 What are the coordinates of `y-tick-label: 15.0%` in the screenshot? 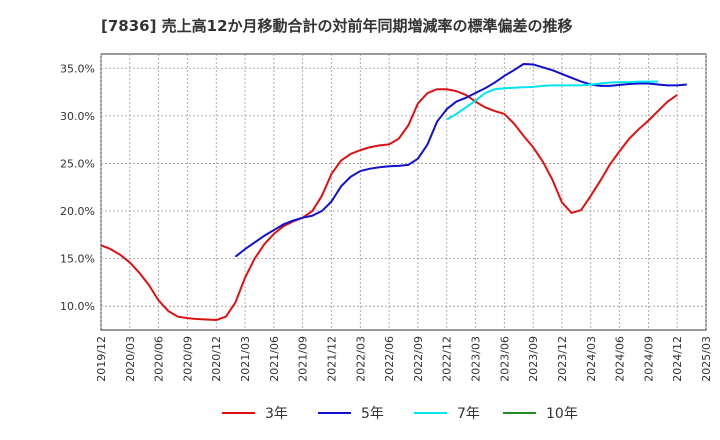 It's located at (77, 259).